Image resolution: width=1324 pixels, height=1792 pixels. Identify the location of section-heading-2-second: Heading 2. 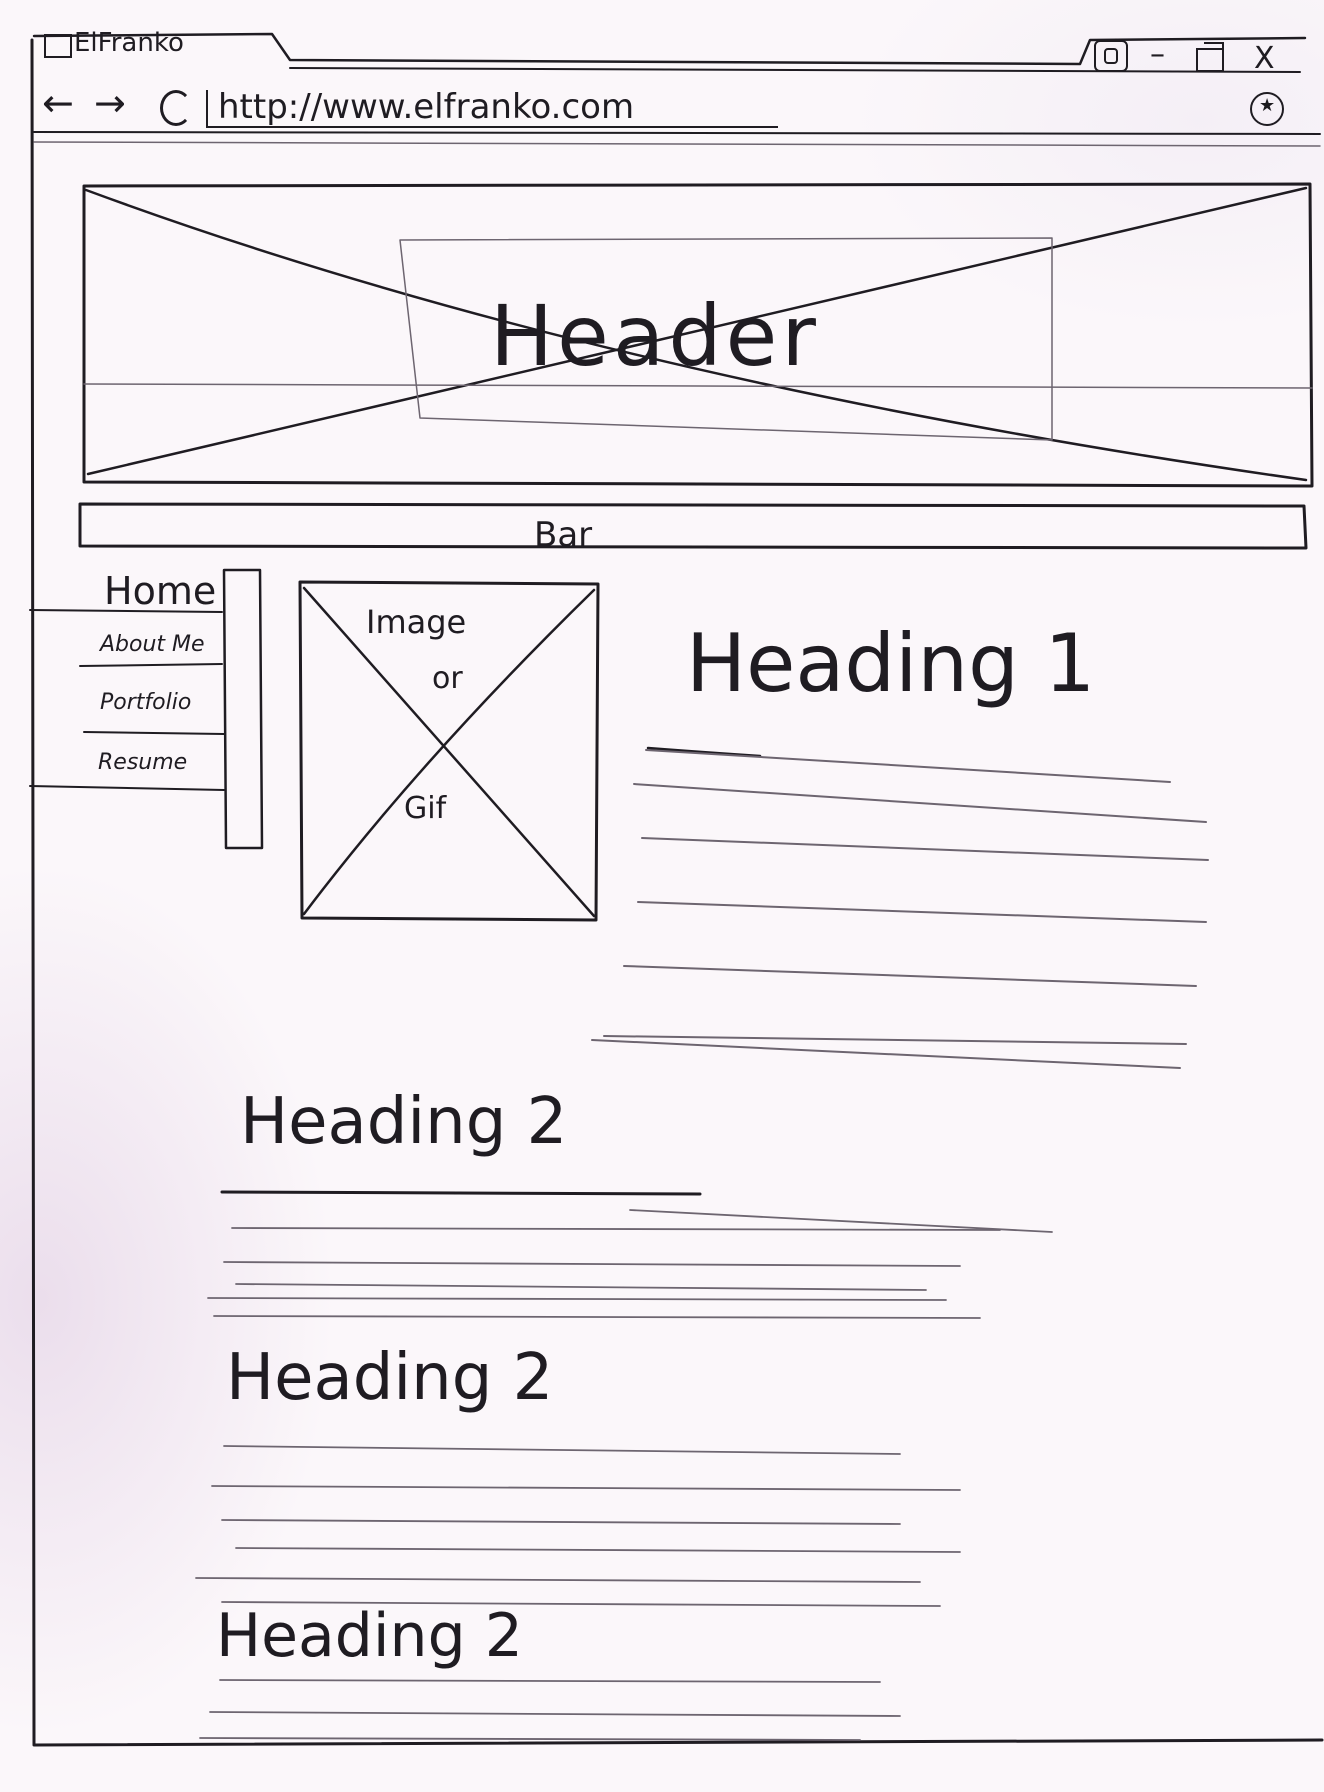
(390, 1378).